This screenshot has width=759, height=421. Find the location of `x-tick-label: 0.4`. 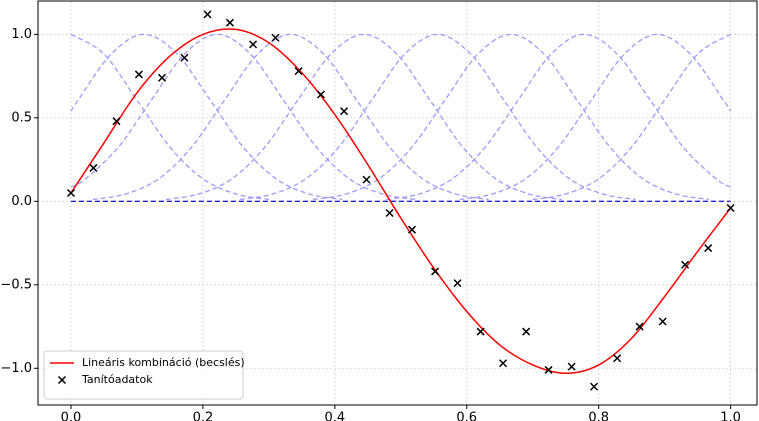

x-tick-label: 0.4 is located at coordinates (334, 416).